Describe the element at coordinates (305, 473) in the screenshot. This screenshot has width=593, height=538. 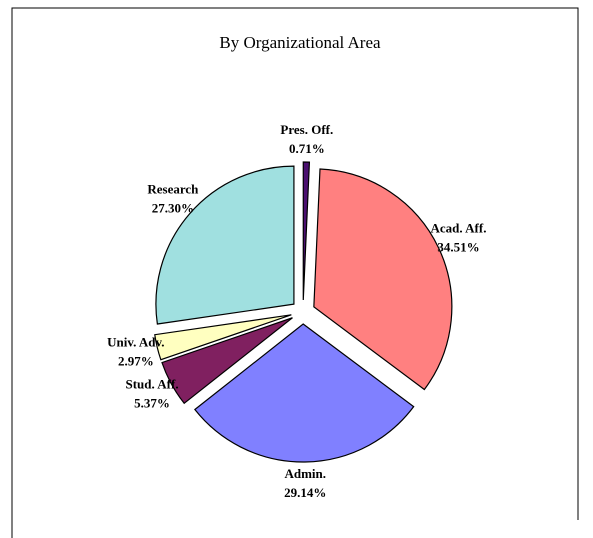
I see `slice-name: Admin.` at that location.